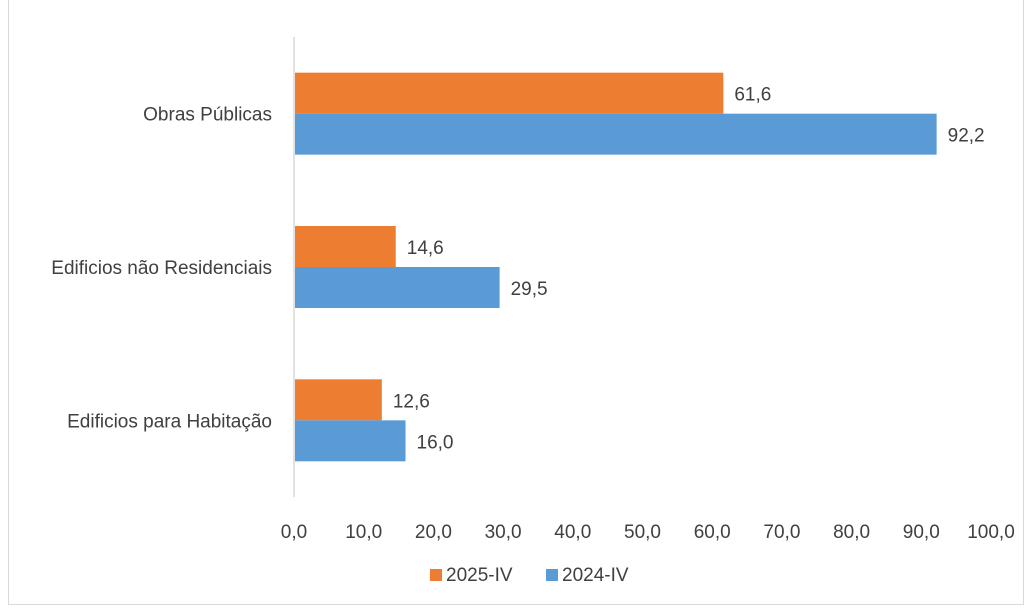  I want to click on x-tick-label: 50,0, so click(642, 532).